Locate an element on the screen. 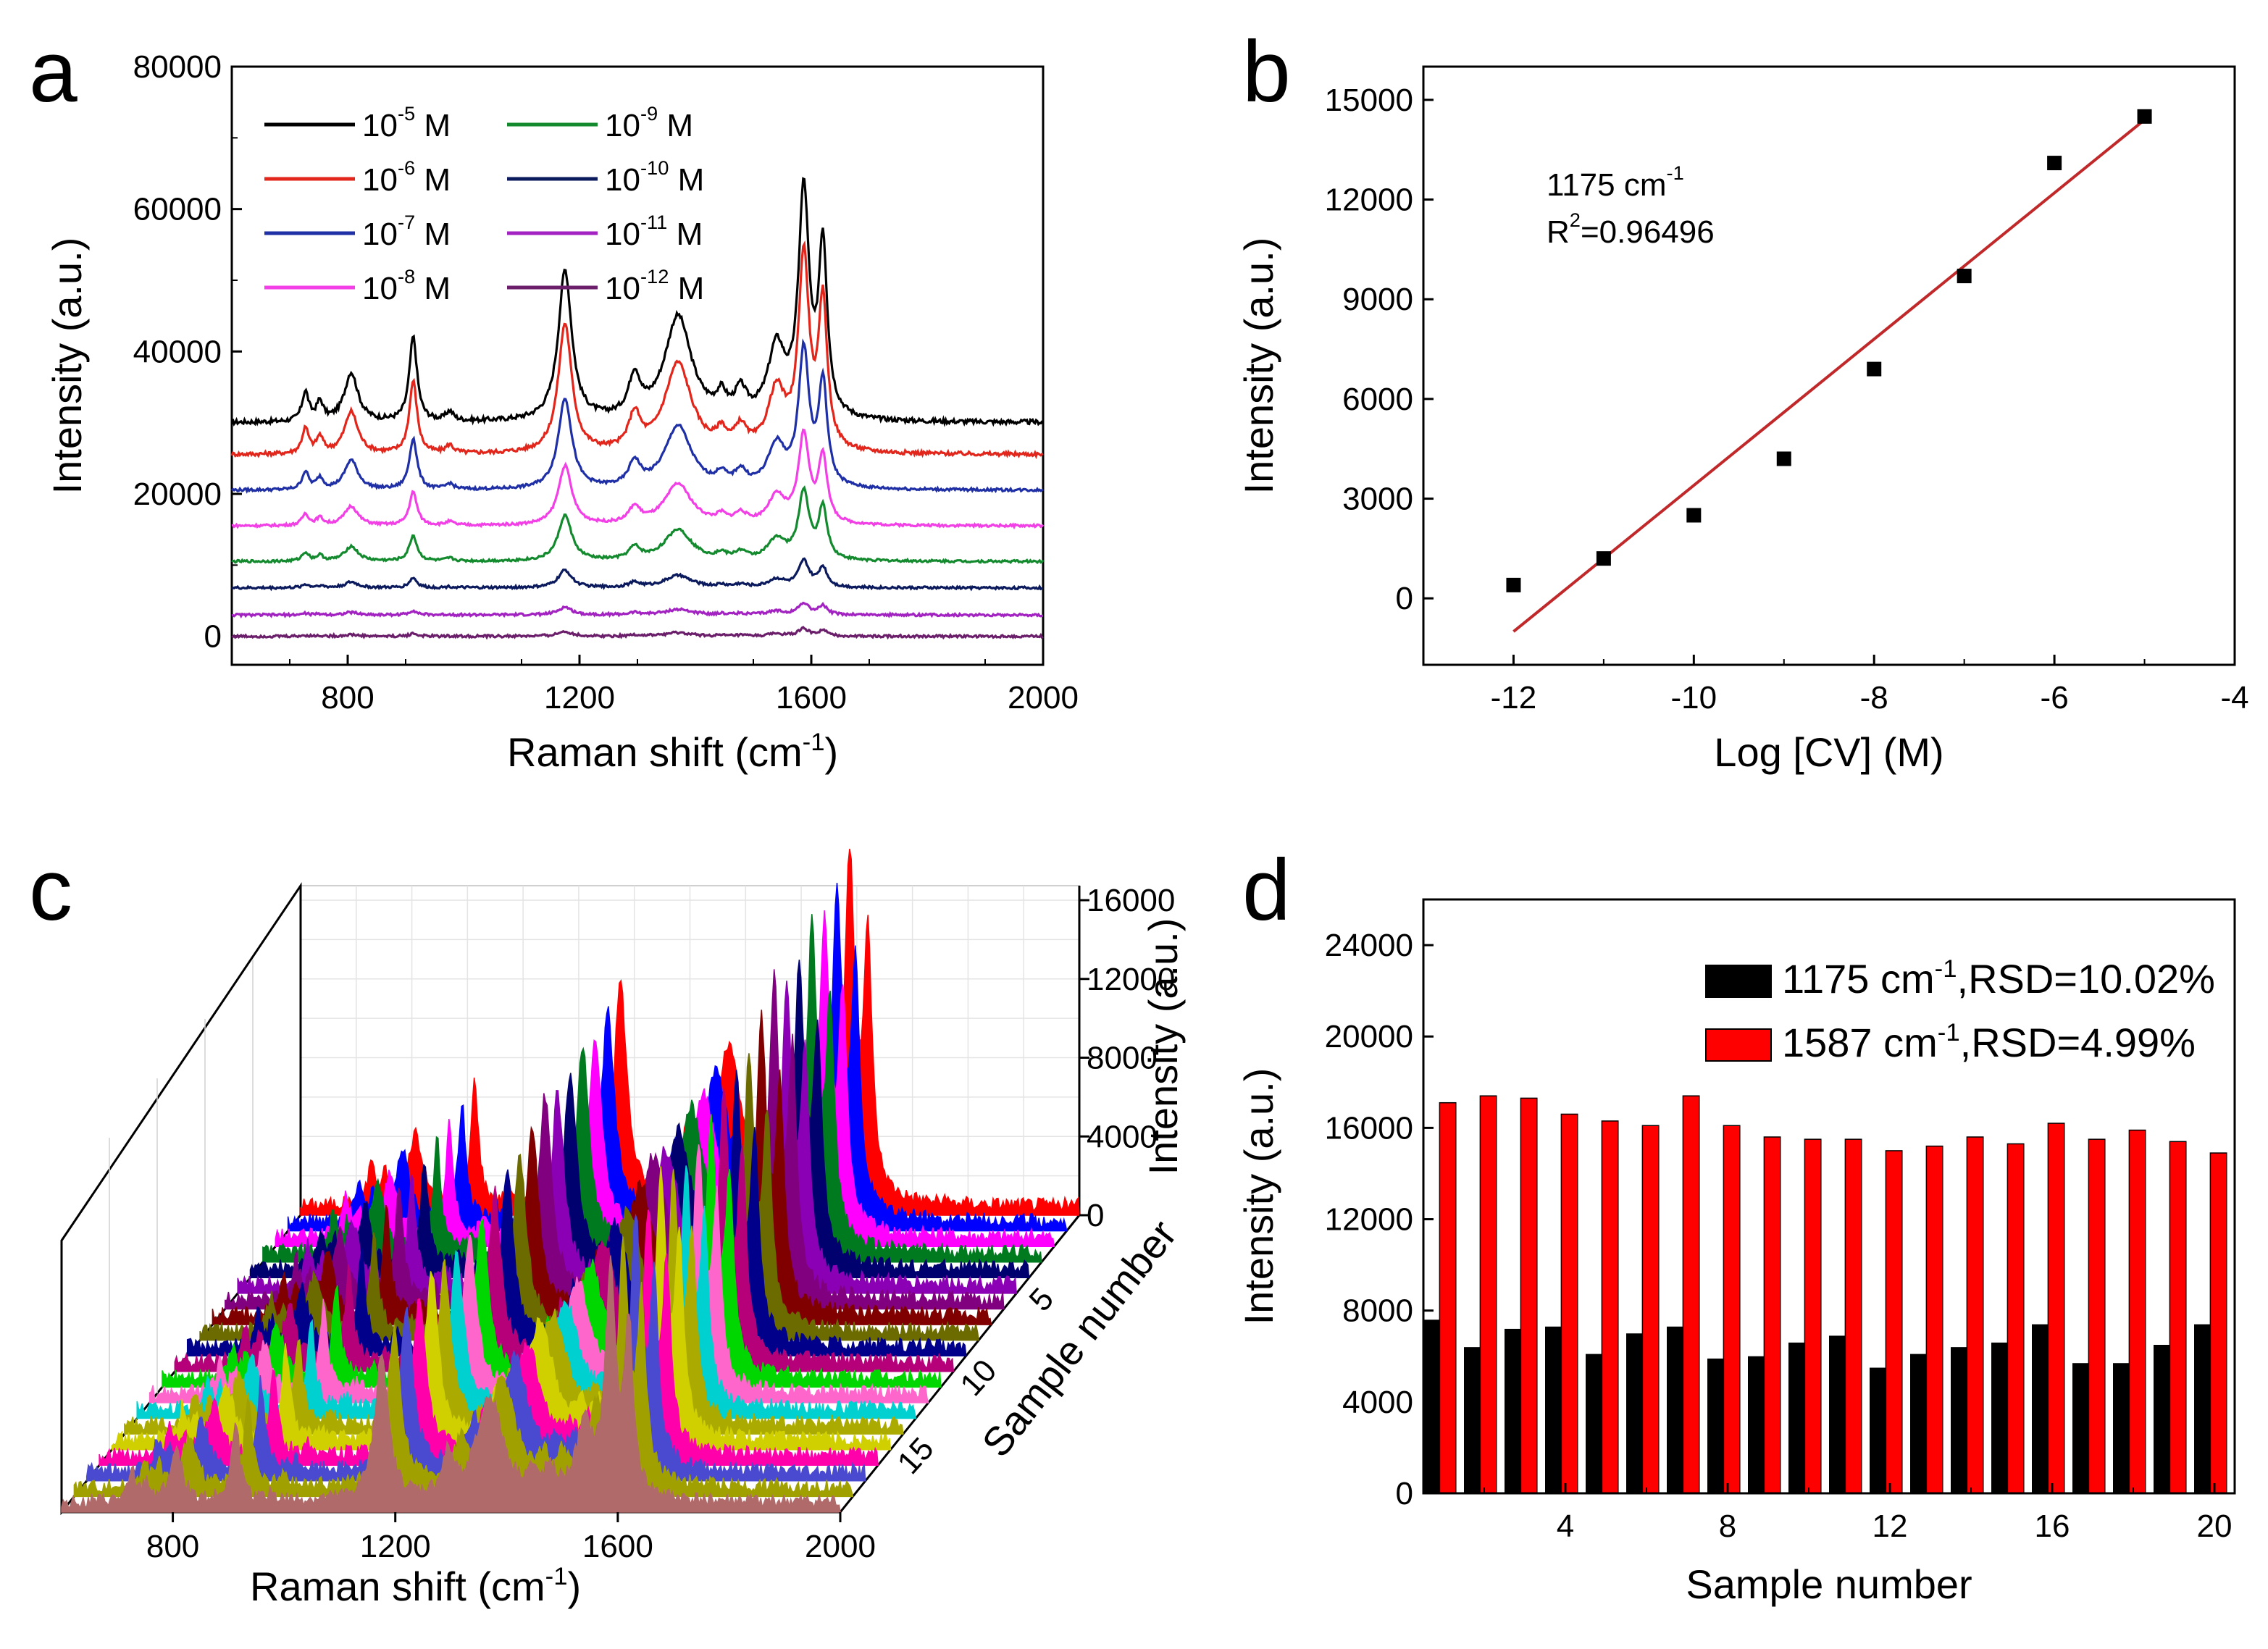 Image resolution: width=2268 pixels, height=1649 pixels. z-tick-label-c: 4000 is located at coordinates (1123, 1136).